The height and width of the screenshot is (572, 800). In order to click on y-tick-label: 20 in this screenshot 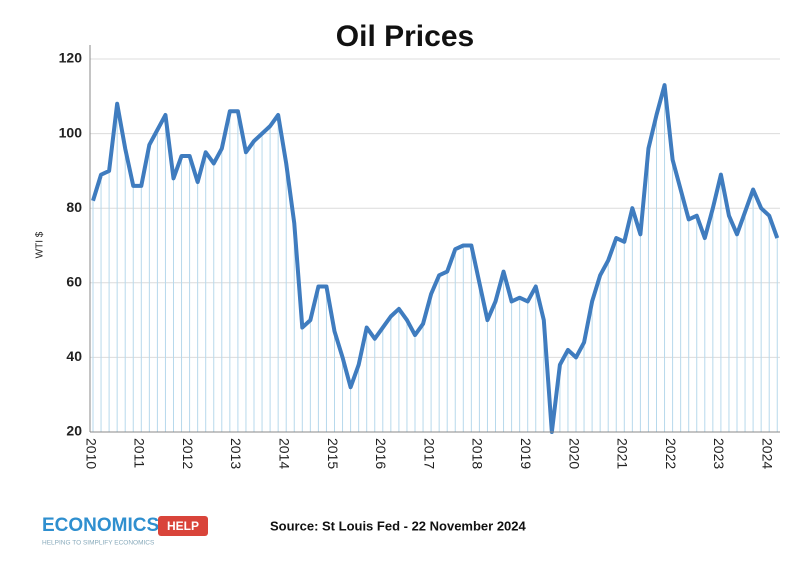, I will do `click(74, 431)`.